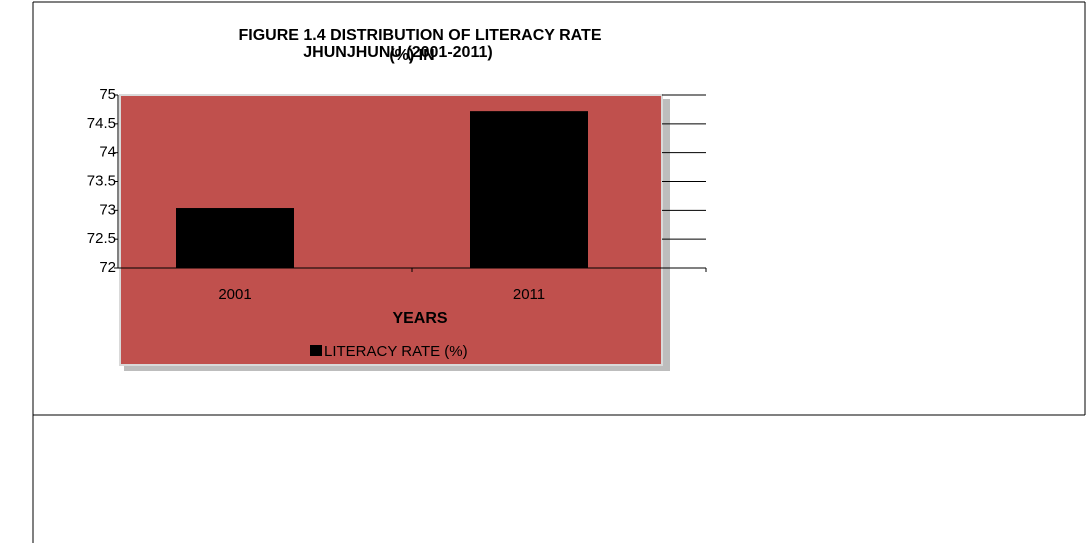 The height and width of the screenshot is (543, 1090). Describe the element at coordinates (107, 209) in the screenshot. I see `y-tick-label: 73` at that location.